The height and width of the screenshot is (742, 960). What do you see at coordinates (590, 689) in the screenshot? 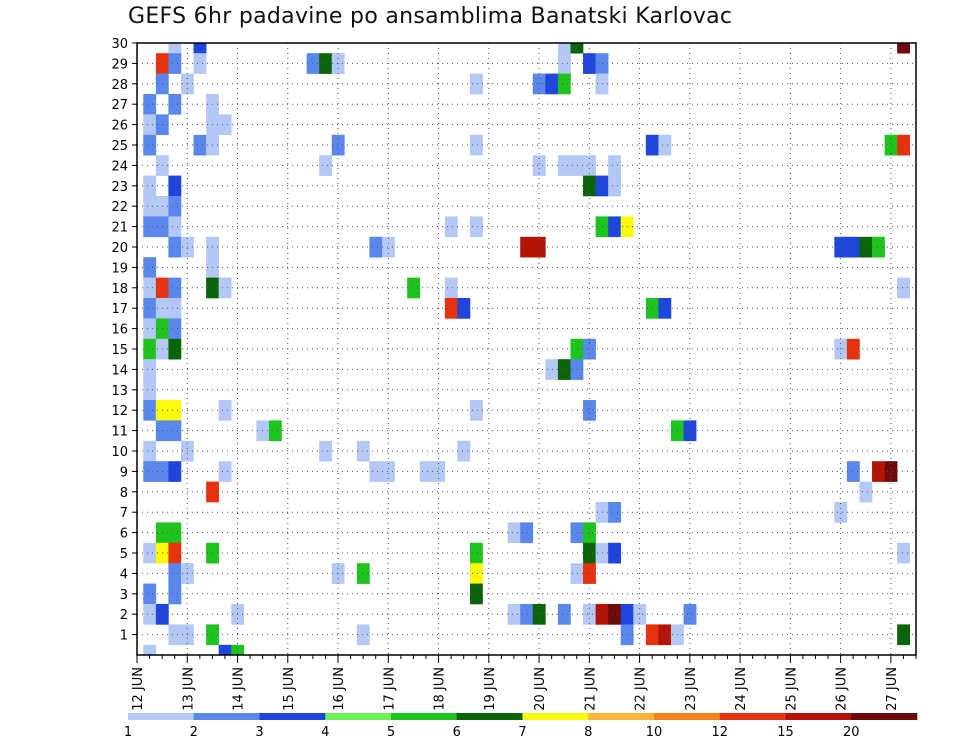
I see `x-tick-label: 21 JUN` at bounding box center [590, 689].